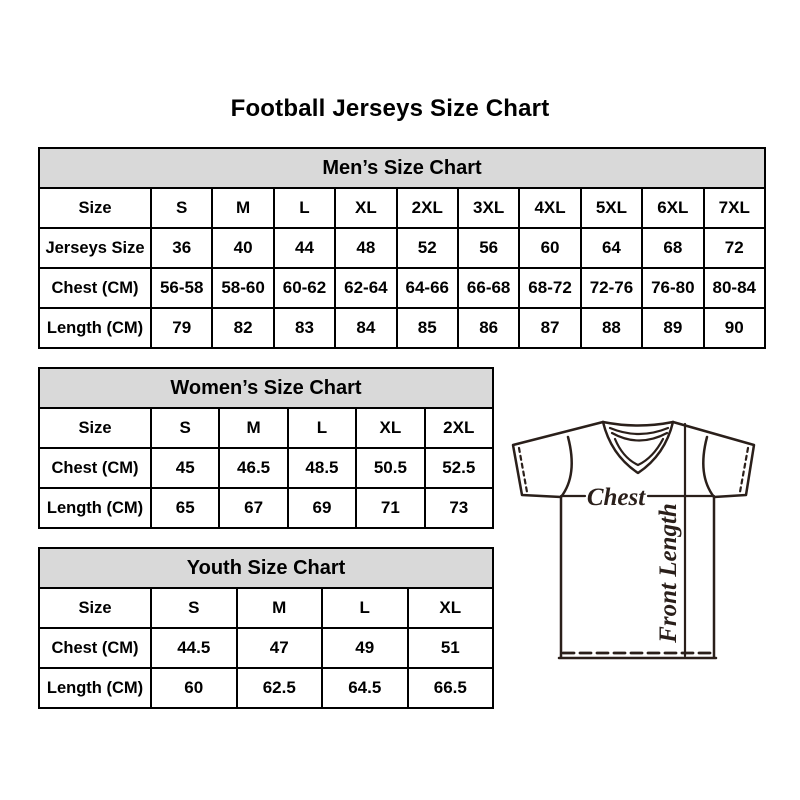 The height and width of the screenshot is (800, 800). What do you see at coordinates (322, 508) in the screenshot?
I see `cell: 69` at bounding box center [322, 508].